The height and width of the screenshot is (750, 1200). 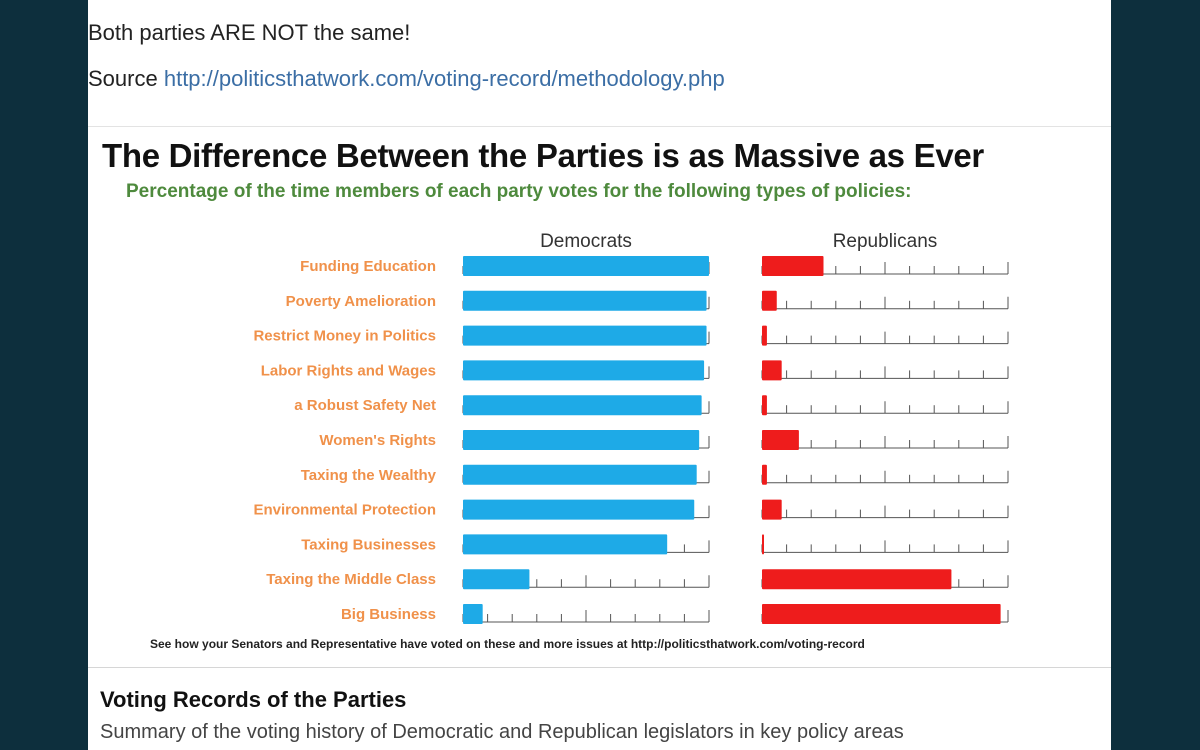 What do you see at coordinates (344, 336) in the screenshot?
I see `category-label: Restrict Money in Politics` at bounding box center [344, 336].